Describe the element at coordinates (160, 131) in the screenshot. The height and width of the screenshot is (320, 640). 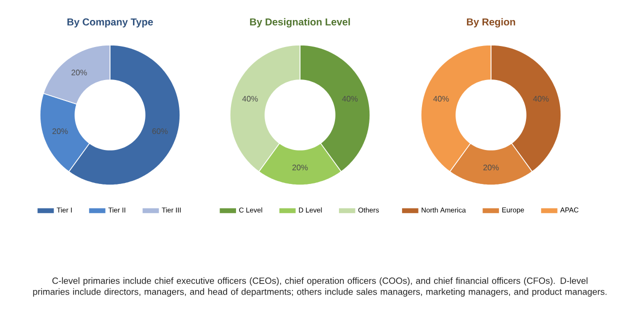
I see `data-label: 60%` at that location.